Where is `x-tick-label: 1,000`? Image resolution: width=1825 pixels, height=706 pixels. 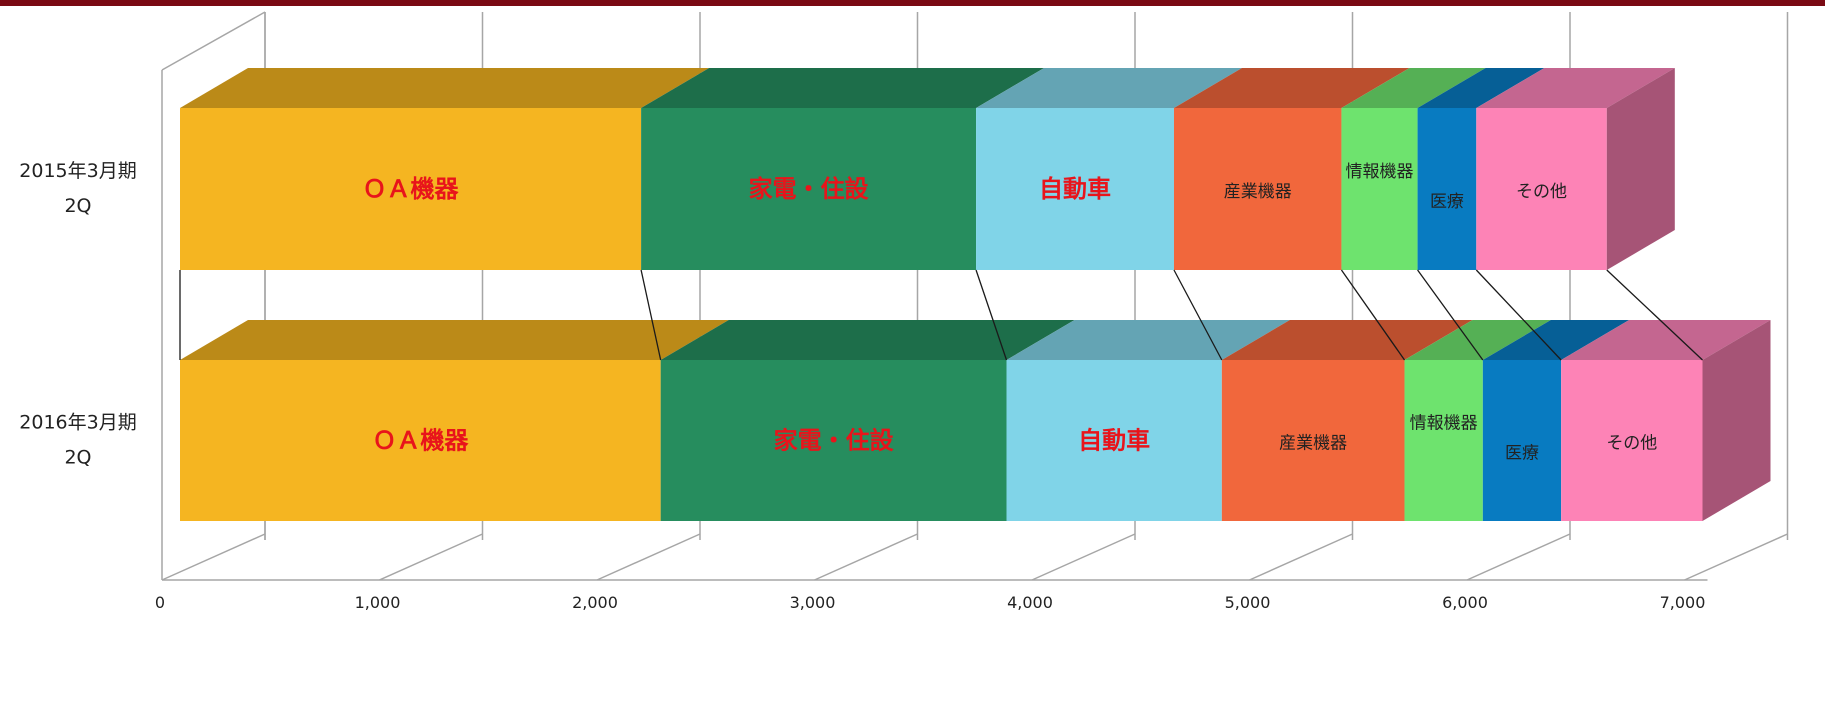
x-tick-label: 1,000 is located at coordinates (378, 602).